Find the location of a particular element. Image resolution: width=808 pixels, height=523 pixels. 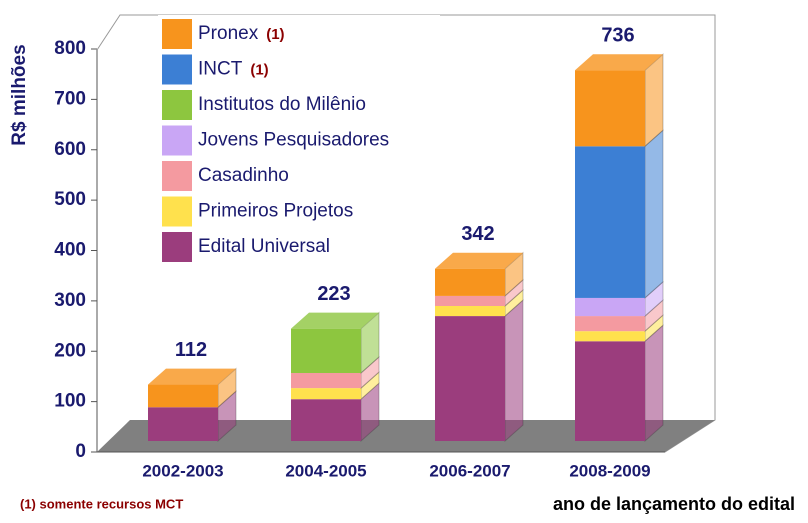

x-tick-label: 2002-2003 is located at coordinates (182, 470).